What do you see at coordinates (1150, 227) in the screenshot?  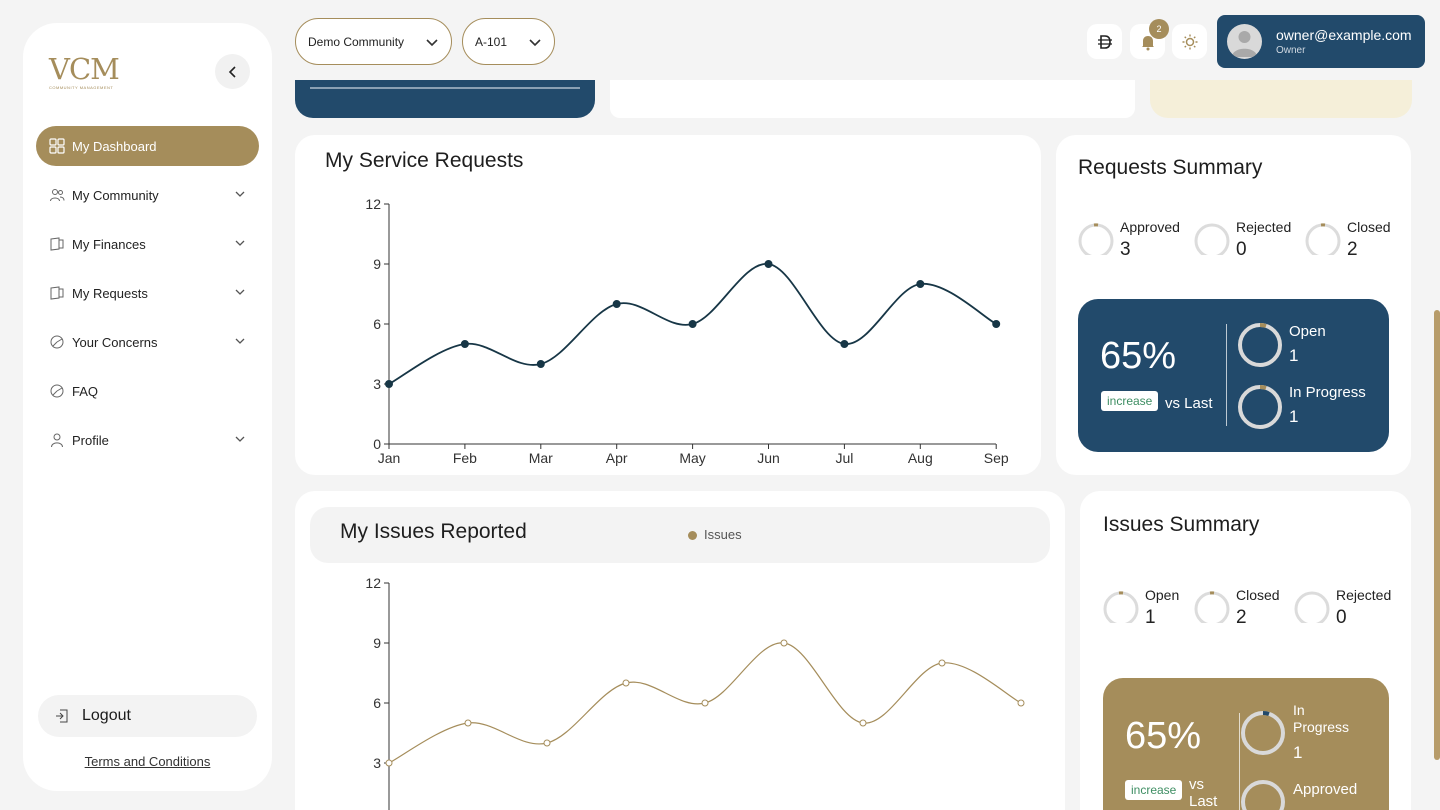 I see `stat-label: Approved` at bounding box center [1150, 227].